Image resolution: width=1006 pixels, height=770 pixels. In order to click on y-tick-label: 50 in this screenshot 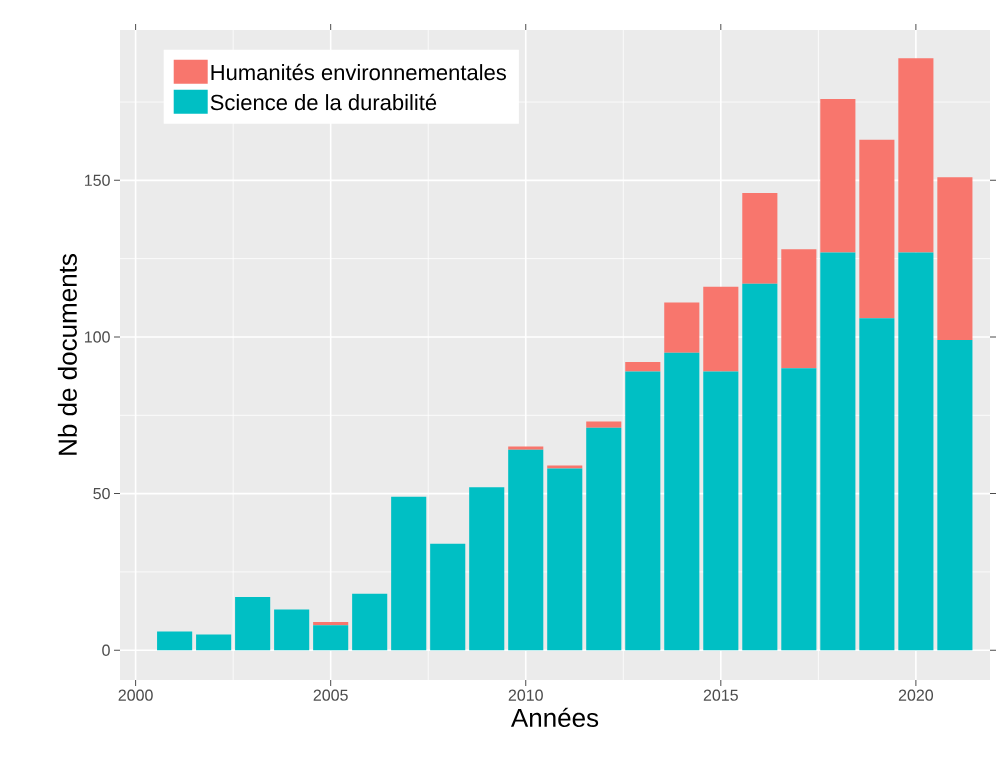, I will do `click(101, 493)`.